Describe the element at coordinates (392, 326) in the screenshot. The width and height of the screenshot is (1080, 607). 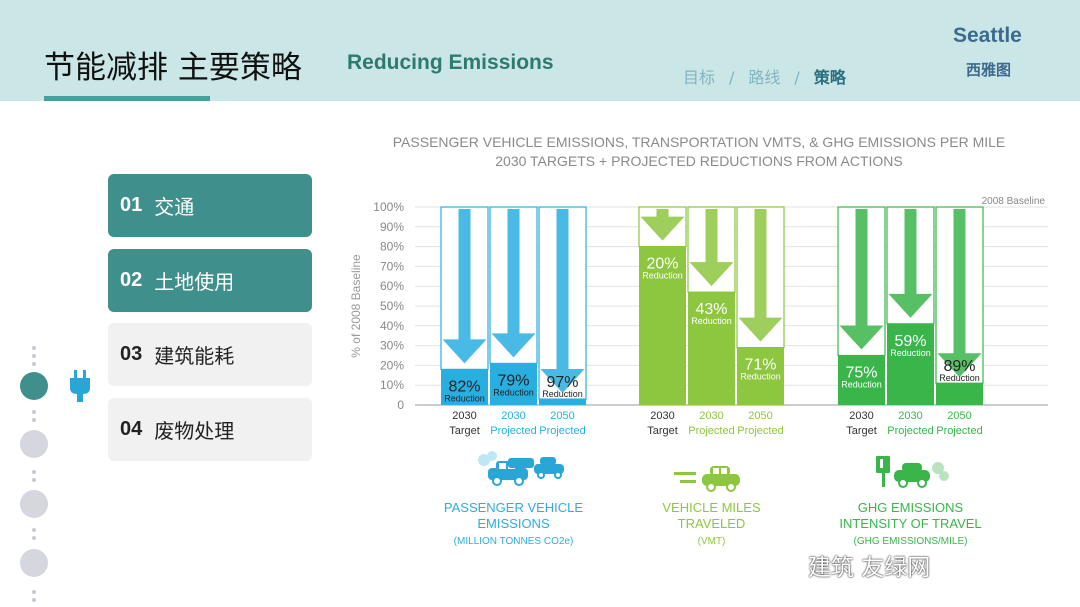
I see `y-tick-label: 40%` at that location.